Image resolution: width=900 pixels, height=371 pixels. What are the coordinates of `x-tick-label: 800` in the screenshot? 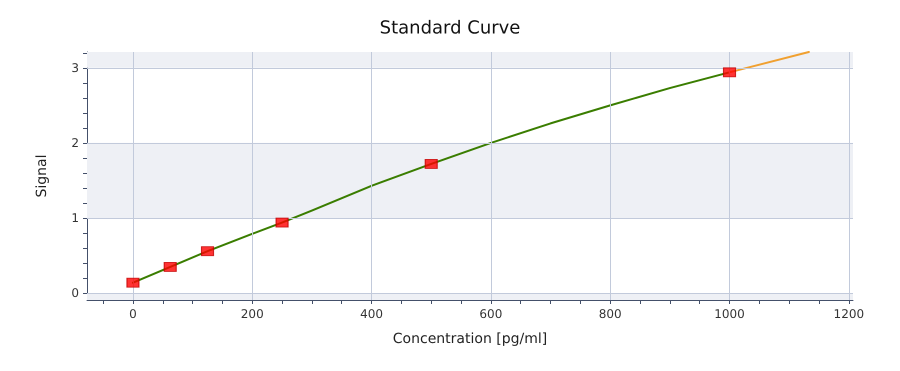 It's located at (610, 314).